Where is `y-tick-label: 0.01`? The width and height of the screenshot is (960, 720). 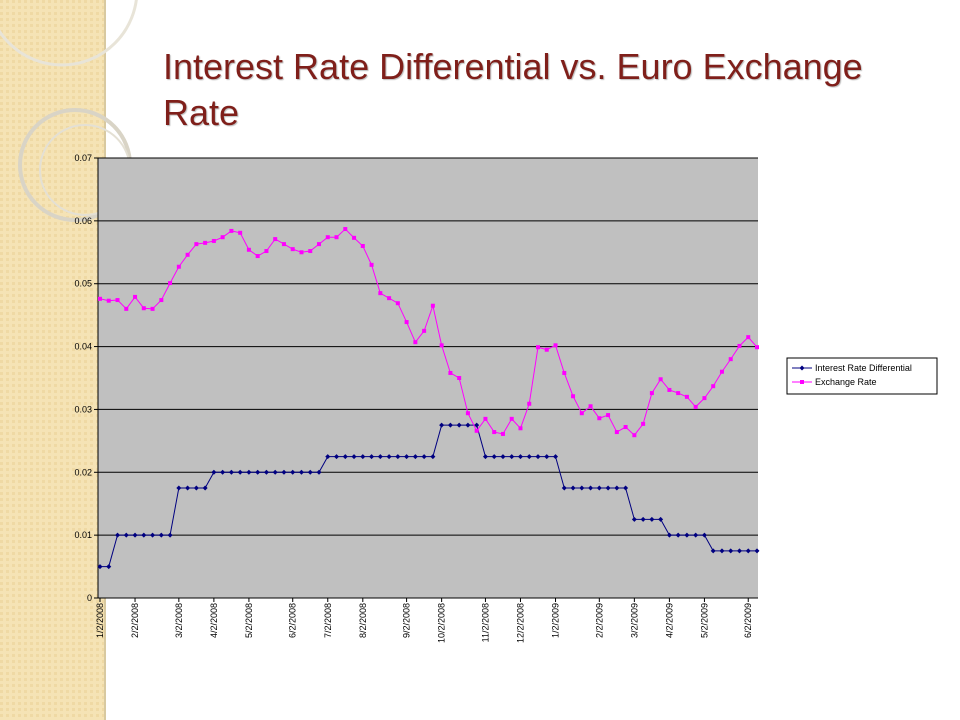 y-tick-label: 0.01 is located at coordinates (83, 535).